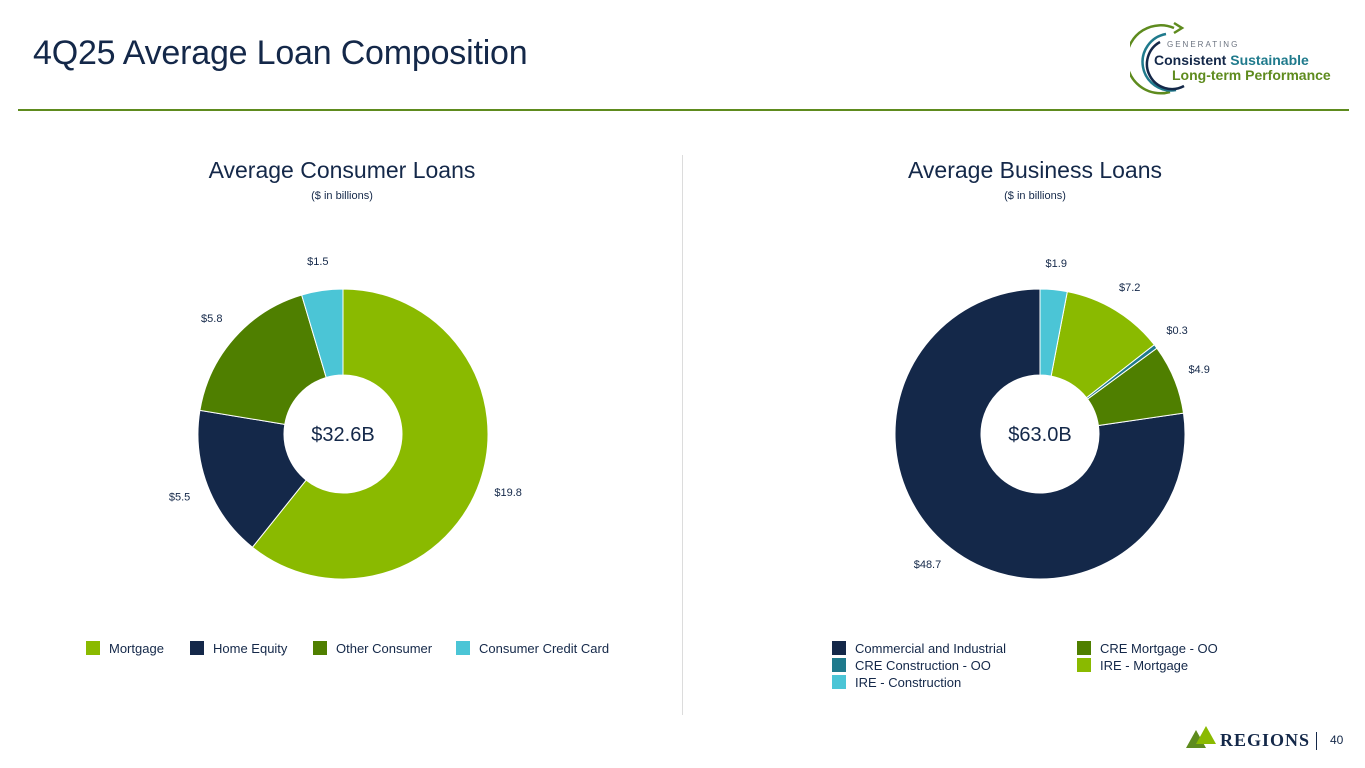 This screenshot has width=1365, height=768. Describe the element at coordinates (928, 565) in the screenshot. I see `business-label-commercial-and-industrial: $48.7` at that location.